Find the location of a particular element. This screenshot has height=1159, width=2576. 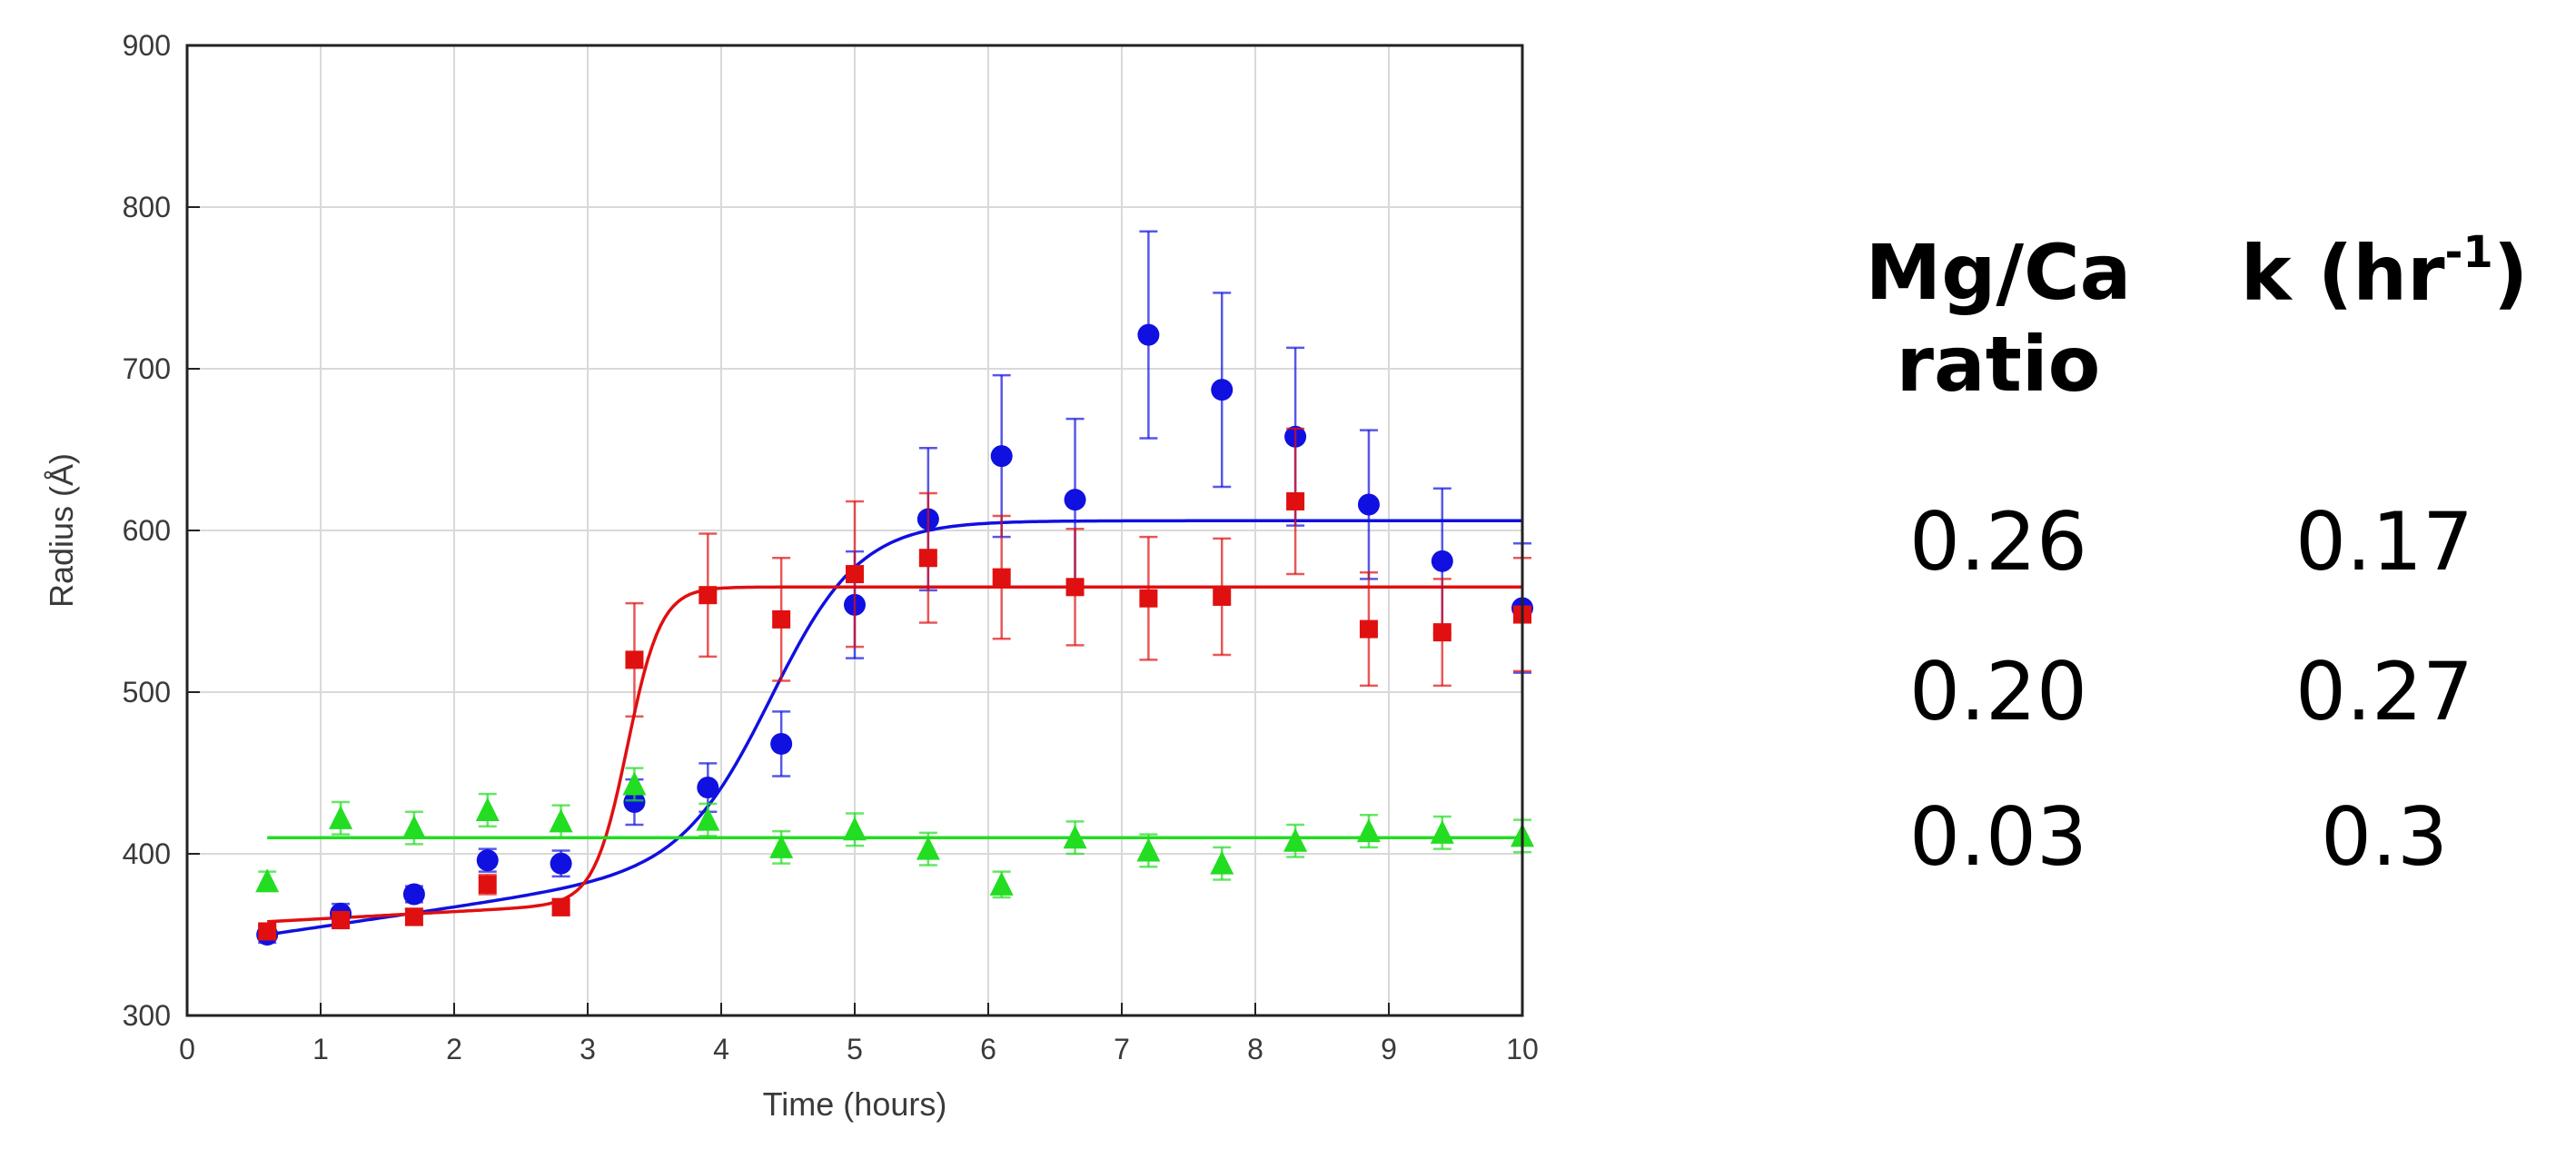

header-mg-ca-ratio: Mg/Ca ratio is located at coordinates (1998, 319).